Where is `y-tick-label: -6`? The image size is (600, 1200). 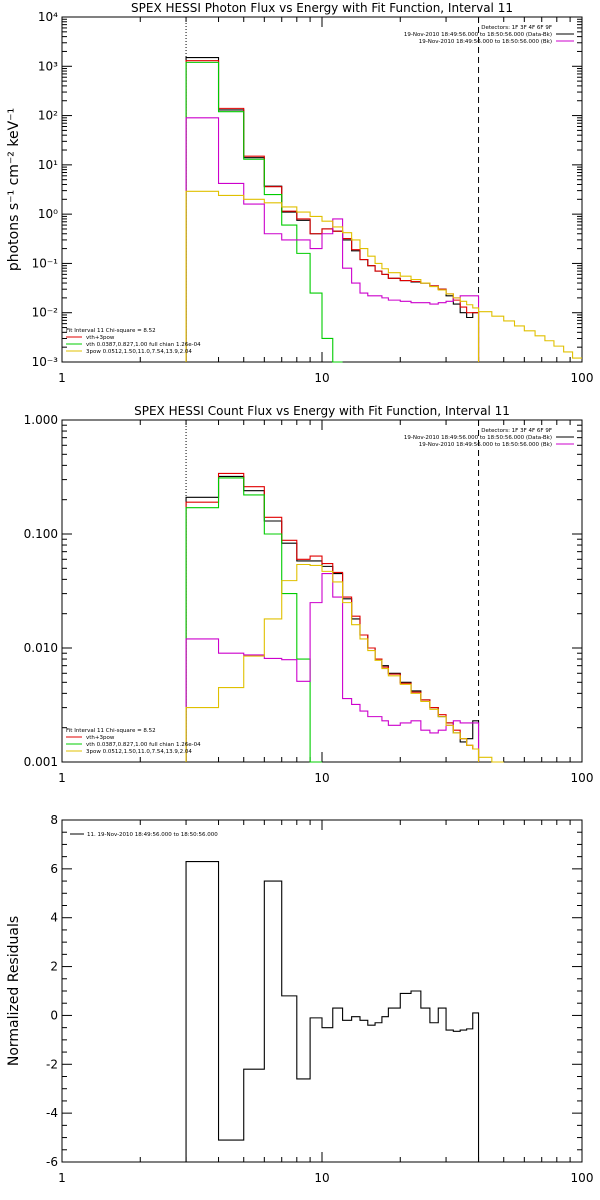
y-tick-label: -6 is located at coordinates (52, 1162).